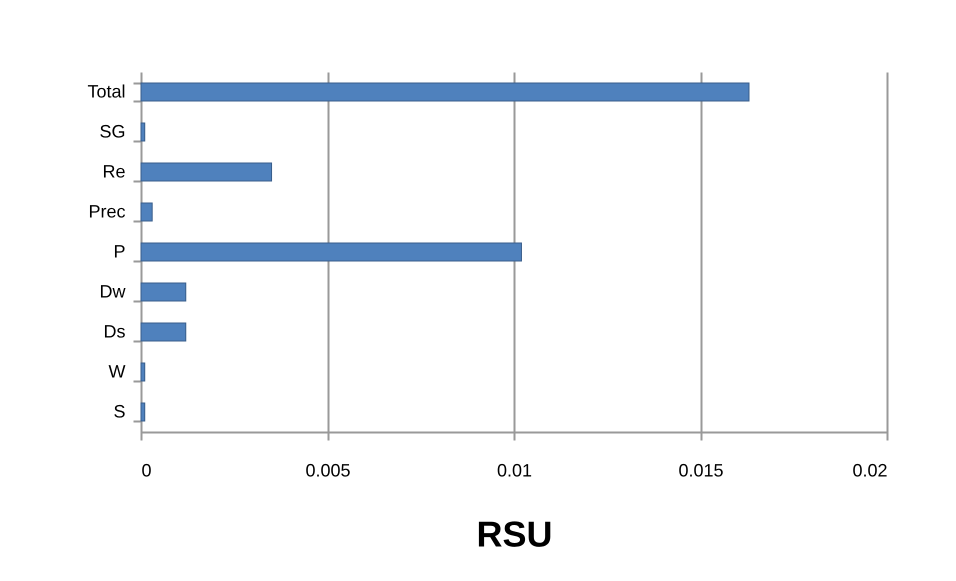 This screenshot has width=956, height=581. Describe the element at coordinates (115, 332) in the screenshot. I see `y-tick-label: Ds` at that location.